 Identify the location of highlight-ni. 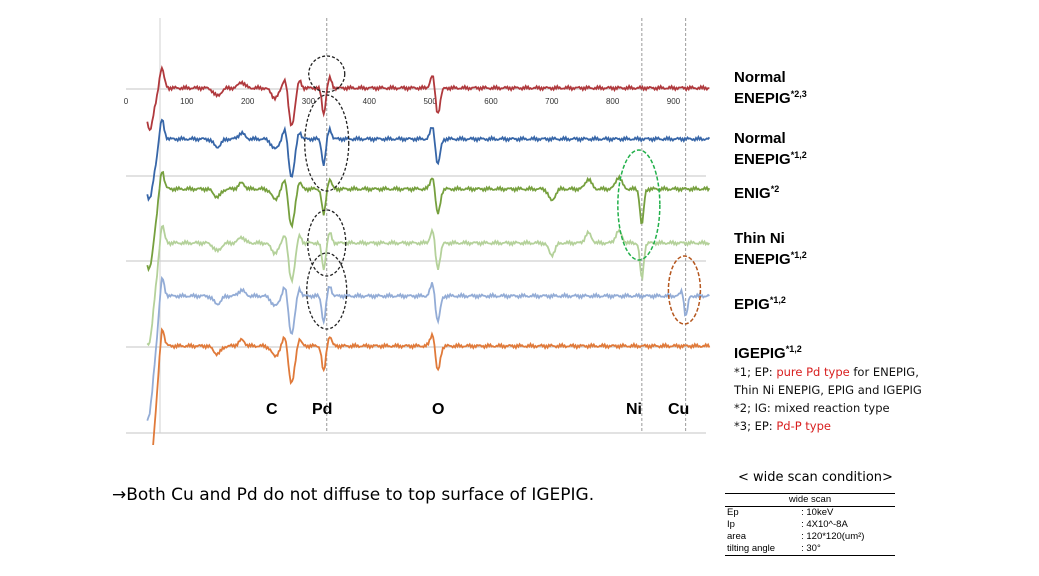
(639, 205).